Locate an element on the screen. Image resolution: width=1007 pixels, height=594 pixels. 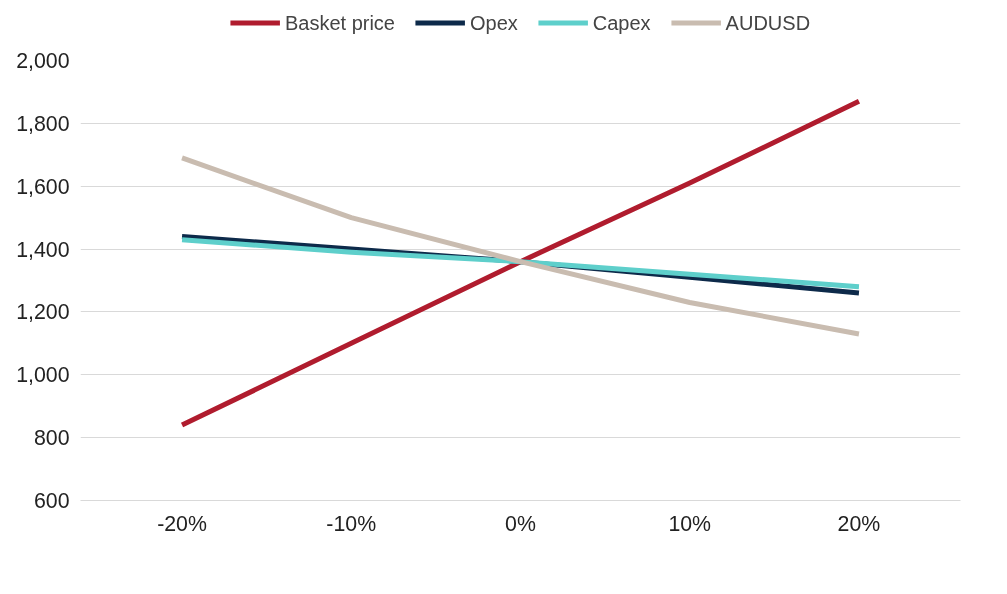
y-tick-label: 1,200 is located at coordinates (43, 312).